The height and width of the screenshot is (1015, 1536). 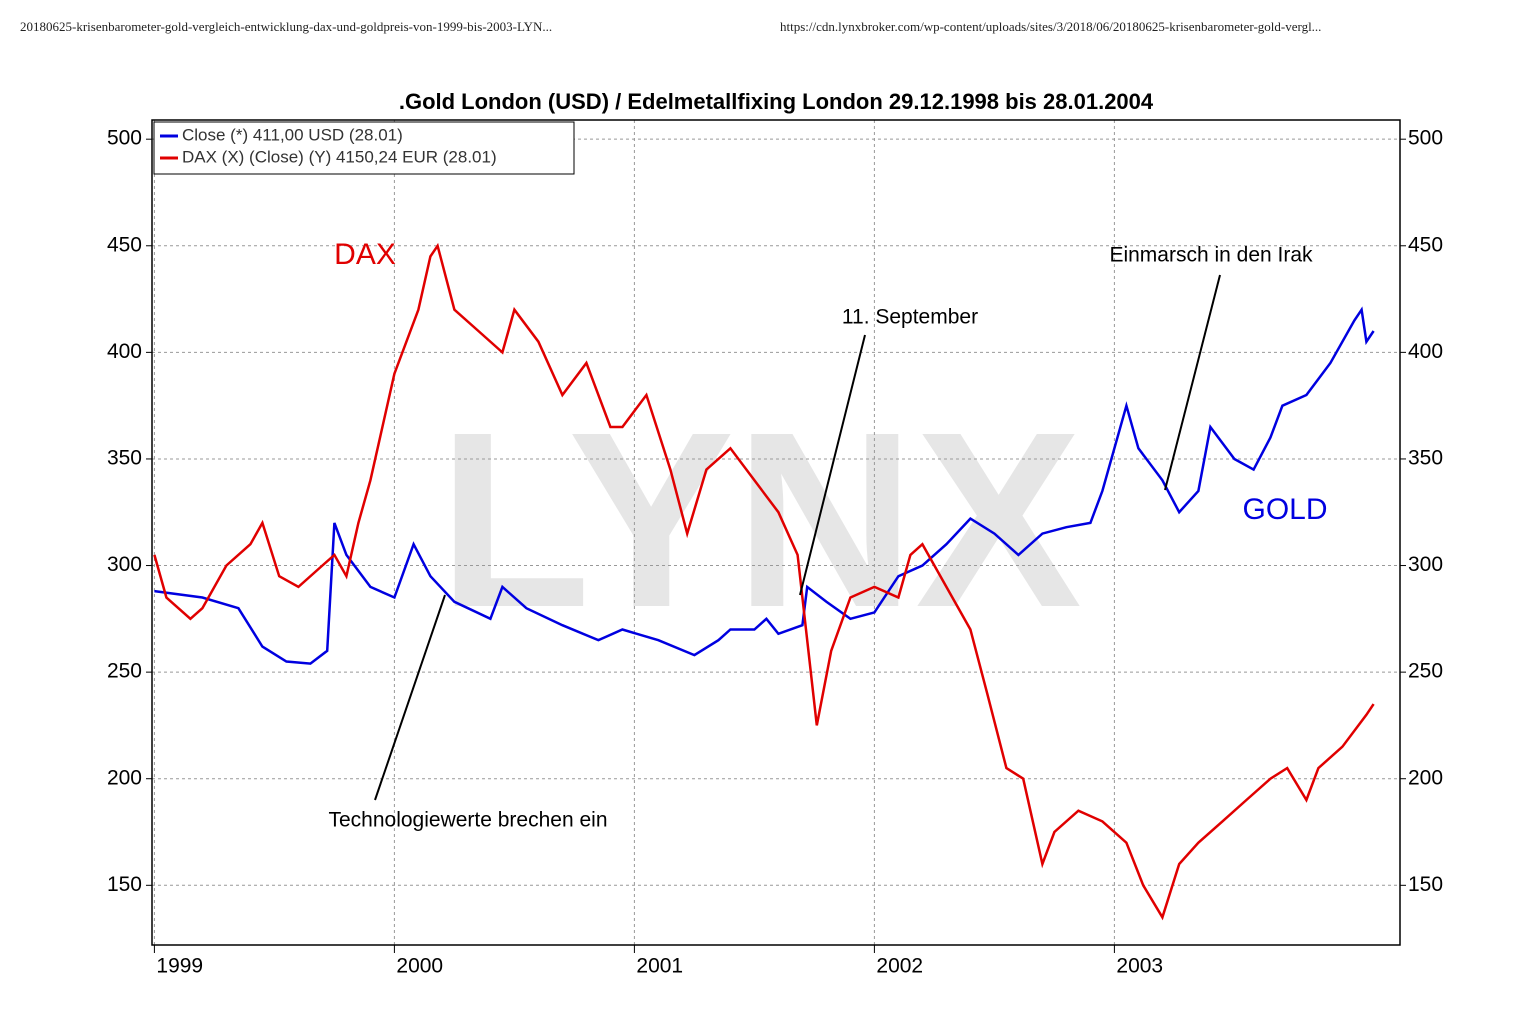 What do you see at coordinates (1425, 564) in the screenshot?
I see `y2-tick-label: 300` at bounding box center [1425, 564].